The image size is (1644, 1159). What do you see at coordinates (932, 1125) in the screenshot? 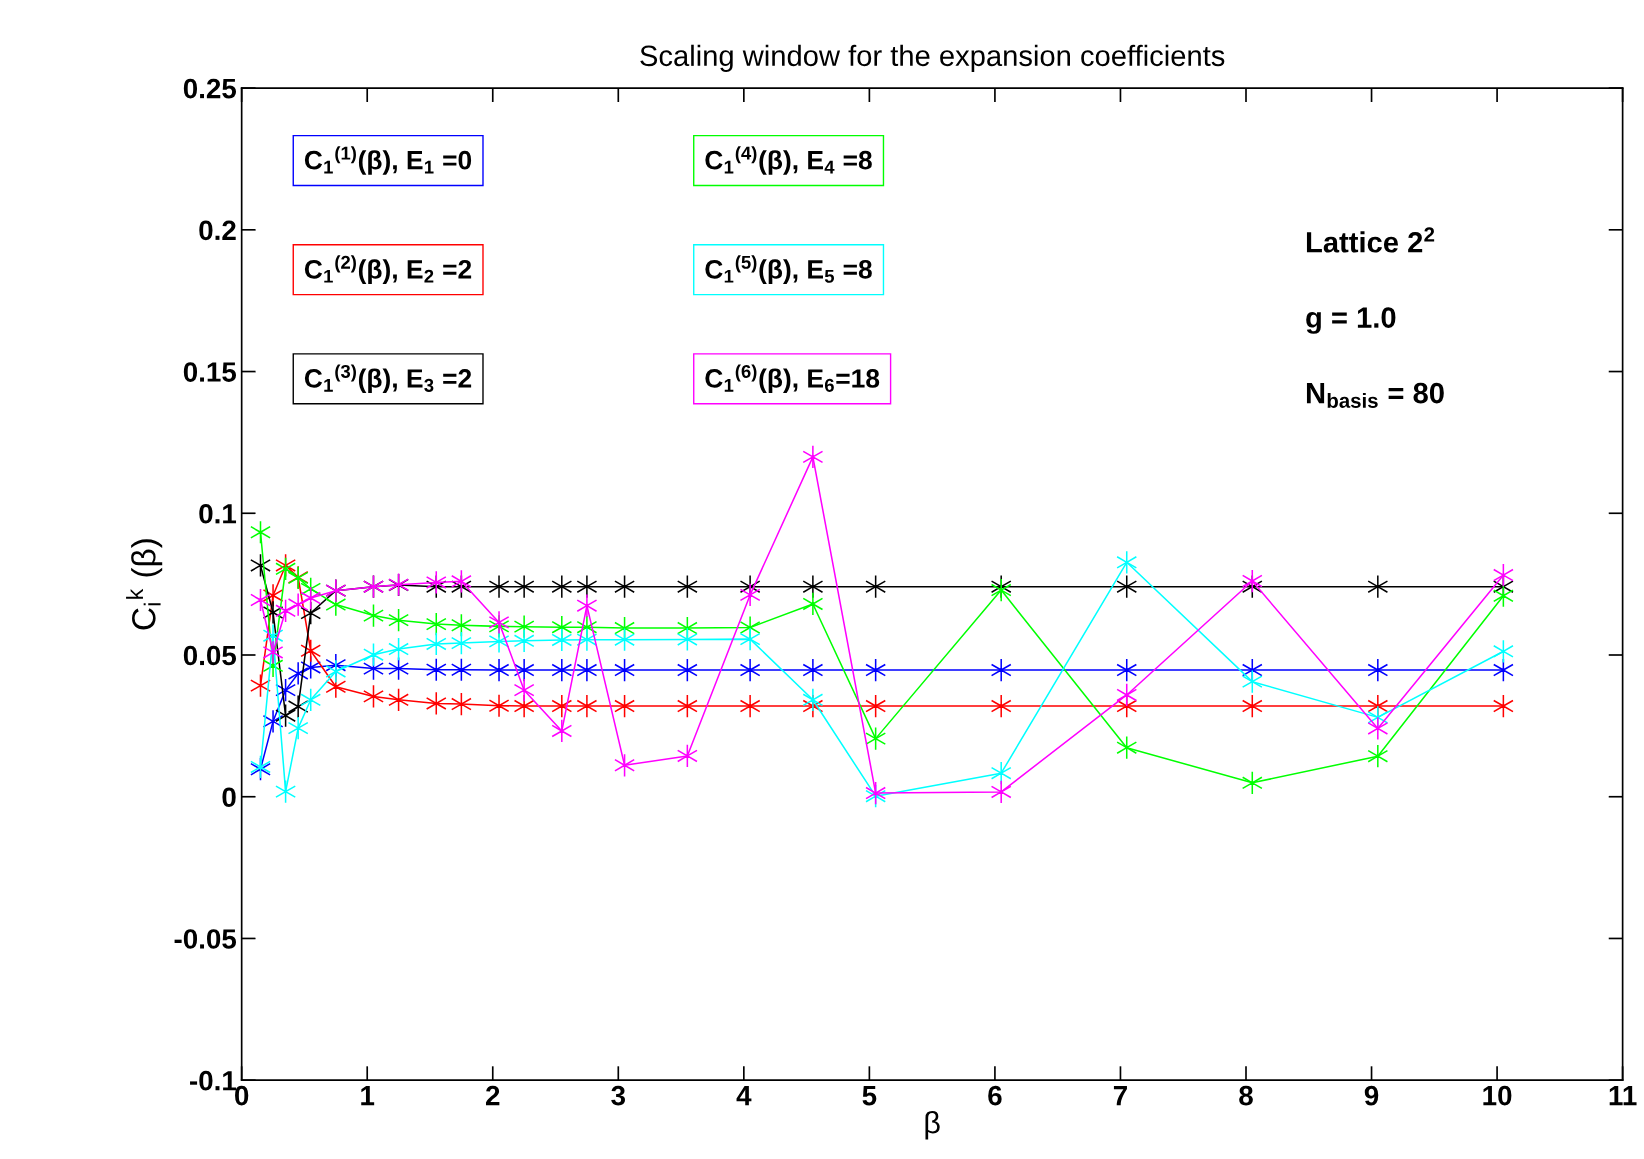
I see `x-axis-title: β` at bounding box center [932, 1125].